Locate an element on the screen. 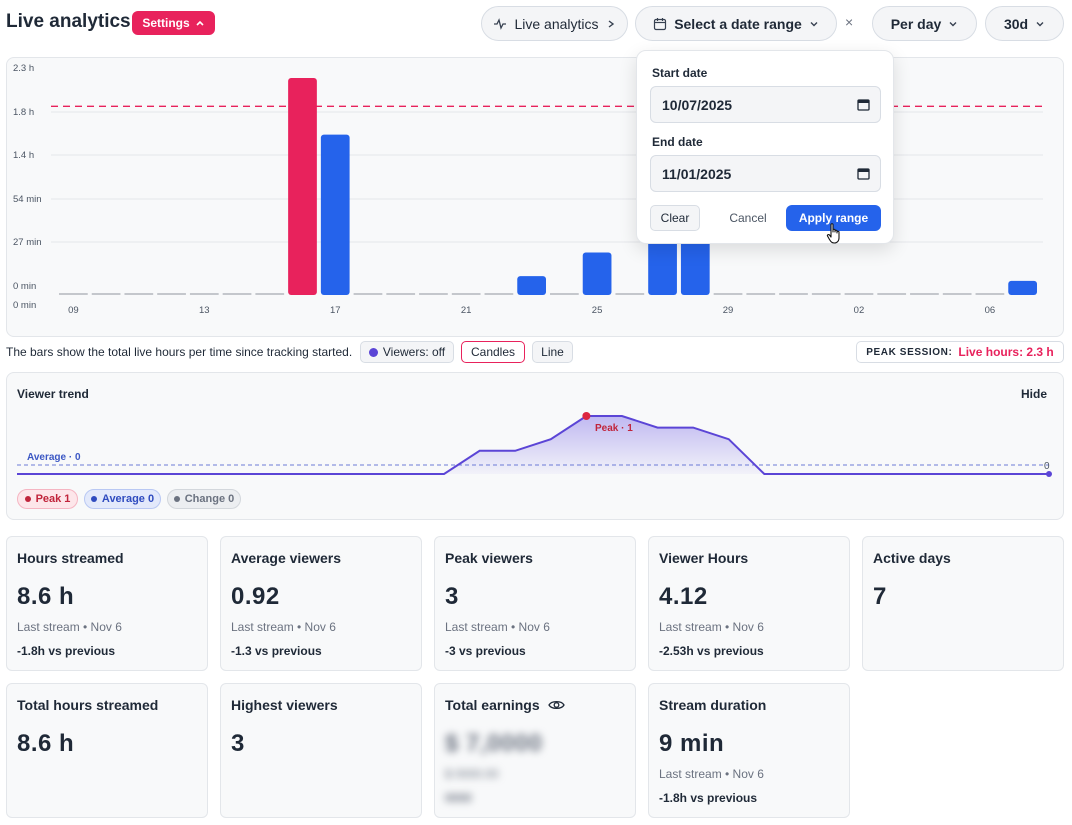 This screenshot has height=825, width=1072. stat-value: 9 min is located at coordinates (692, 743).